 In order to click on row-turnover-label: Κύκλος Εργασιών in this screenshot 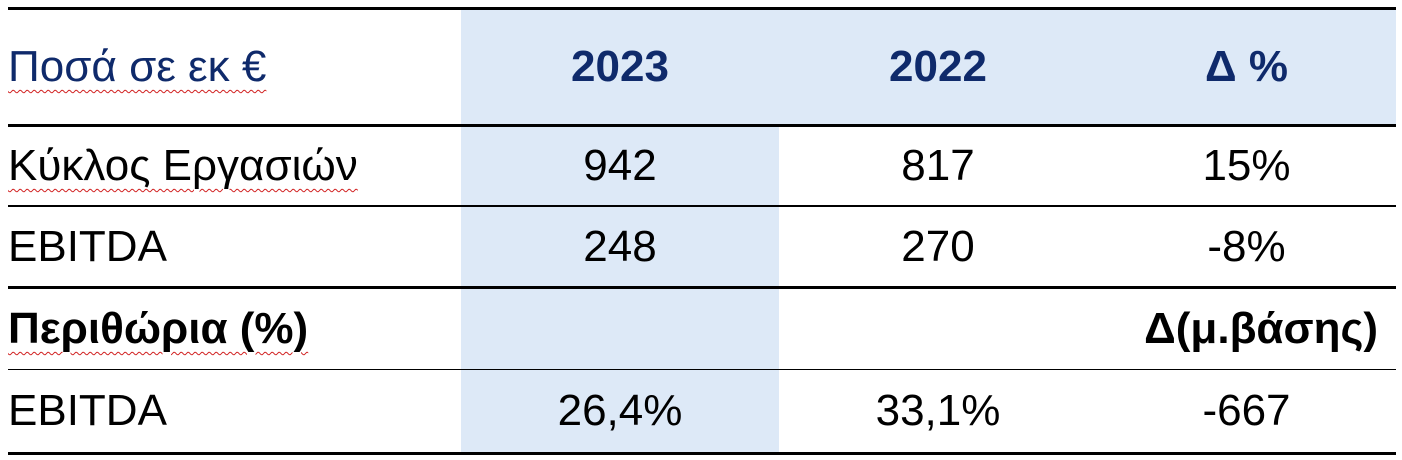, I will do `click(234, 166)`.